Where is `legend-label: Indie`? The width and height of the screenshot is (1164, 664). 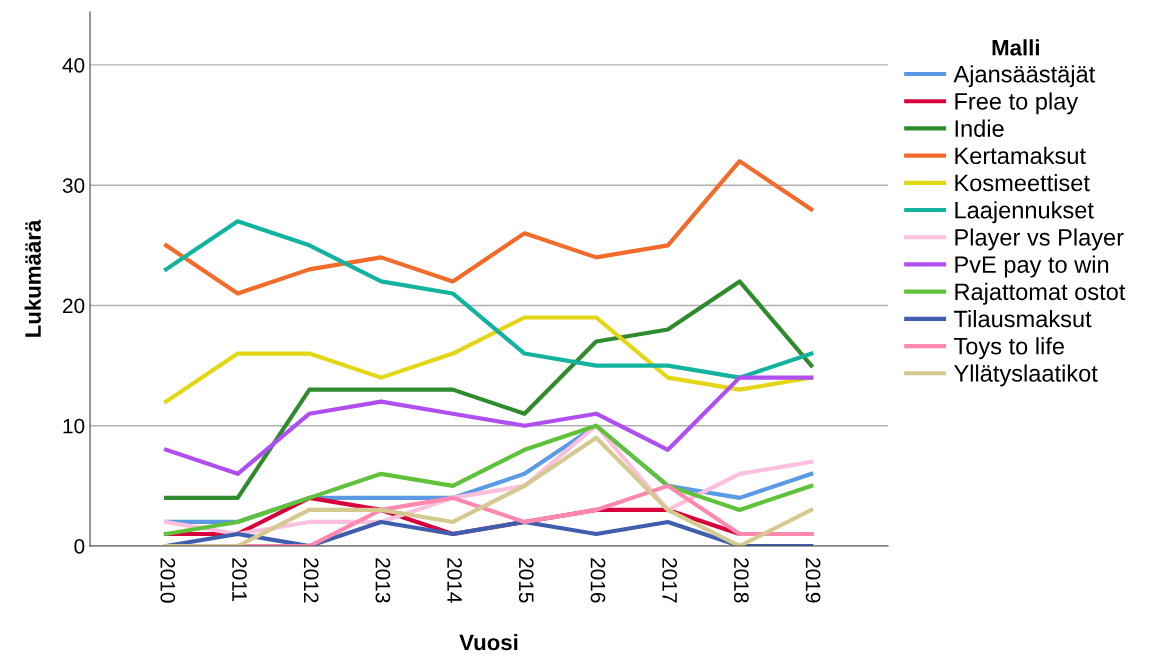
legend-label: Indie is located at coordinates (979, 128).